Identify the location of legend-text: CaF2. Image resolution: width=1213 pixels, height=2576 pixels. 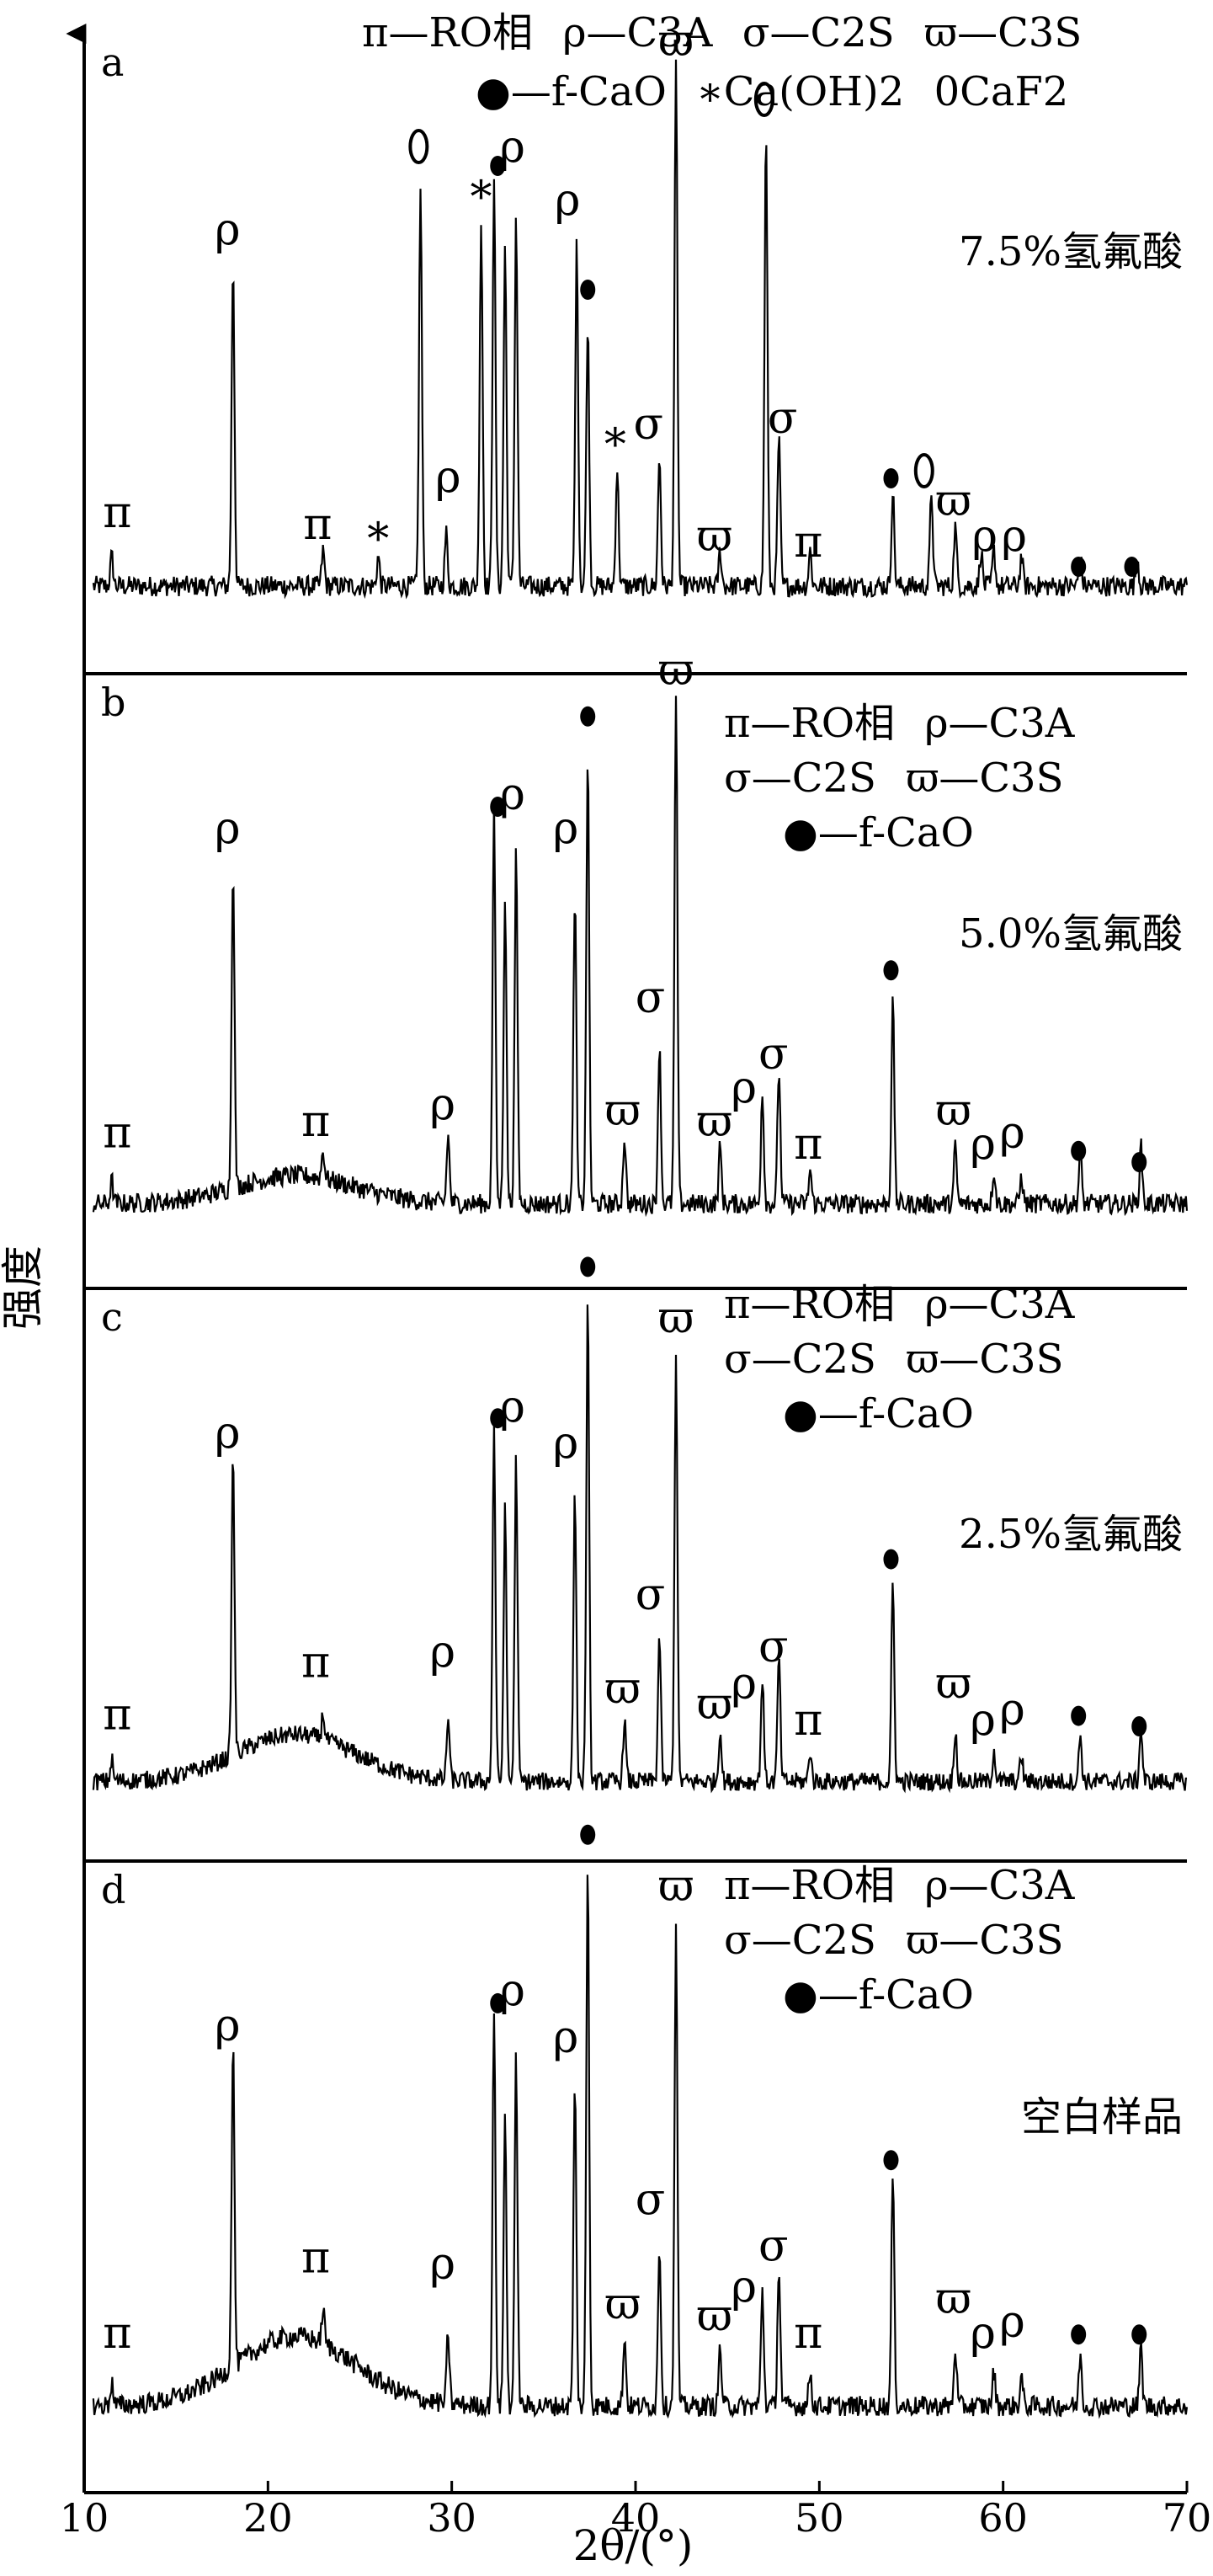
(1014, 91).